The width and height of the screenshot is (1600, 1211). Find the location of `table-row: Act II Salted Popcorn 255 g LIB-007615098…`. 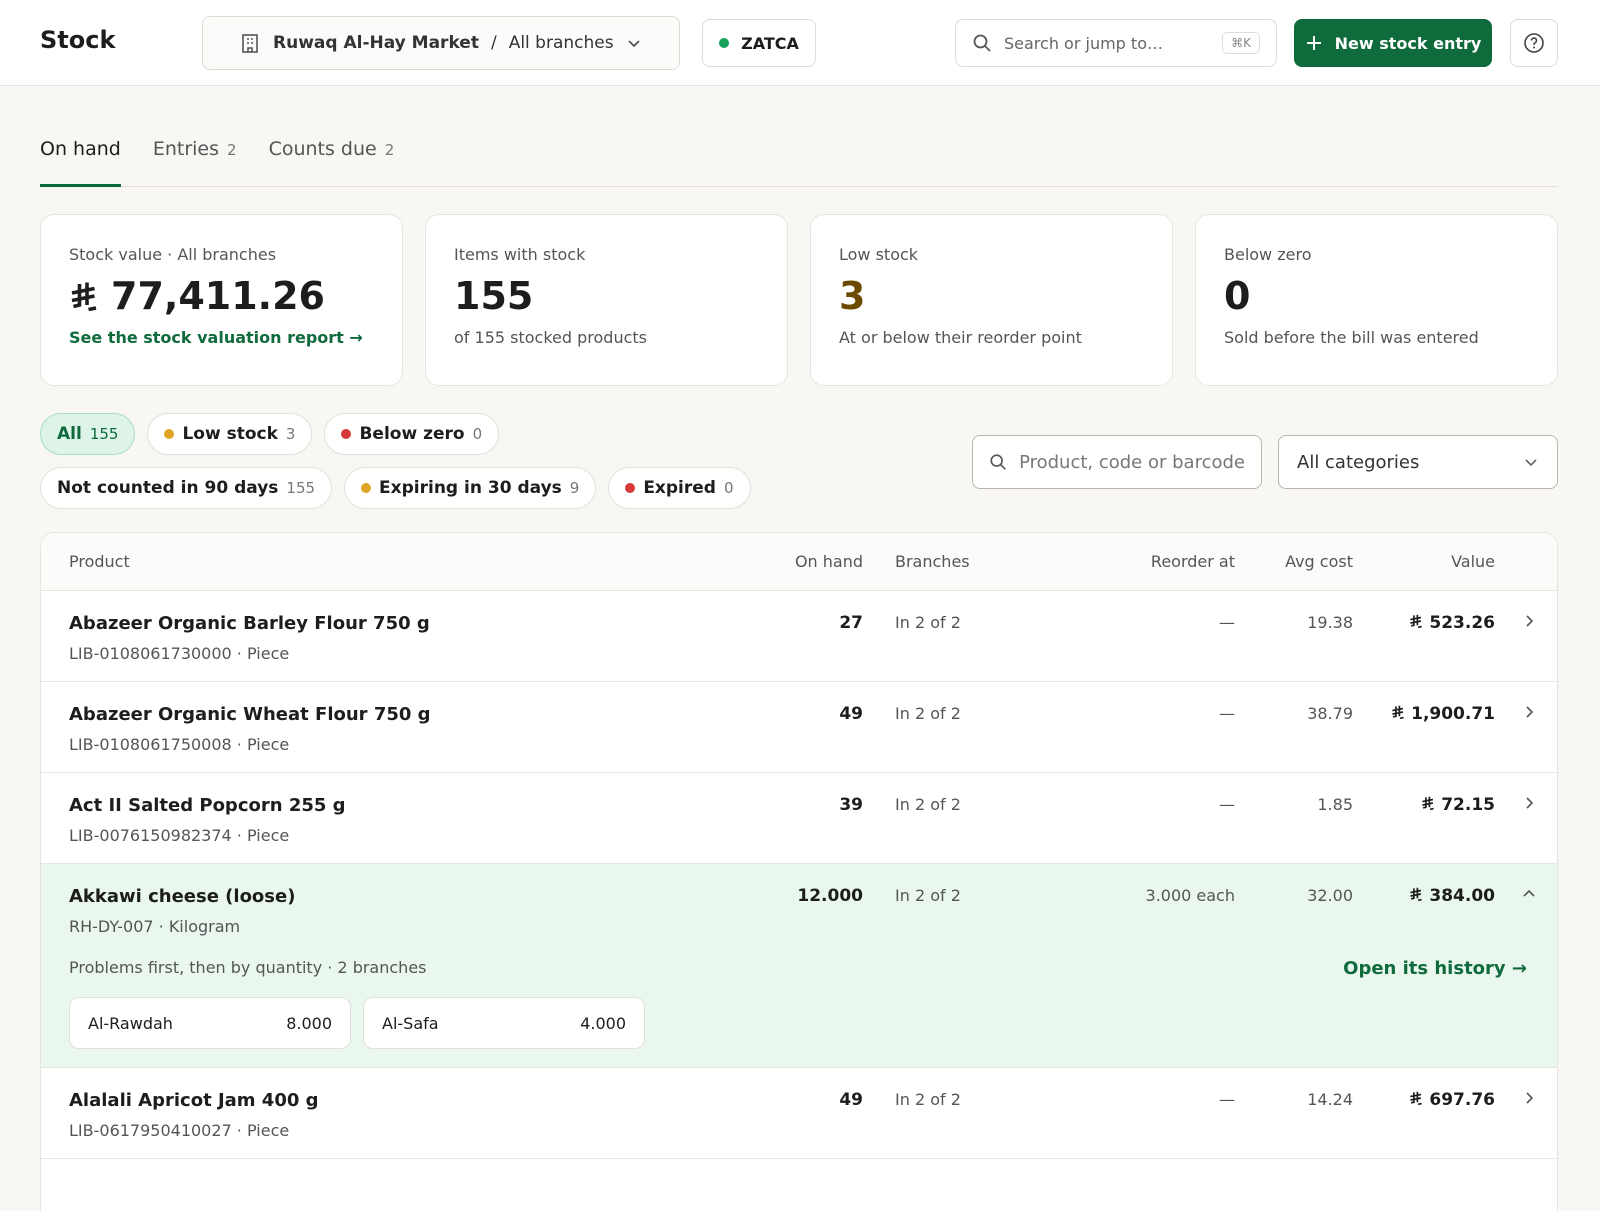

table-row: Act II Salted Popcorn 255 g LIB-007615098… is located at coordinates (799, 818).